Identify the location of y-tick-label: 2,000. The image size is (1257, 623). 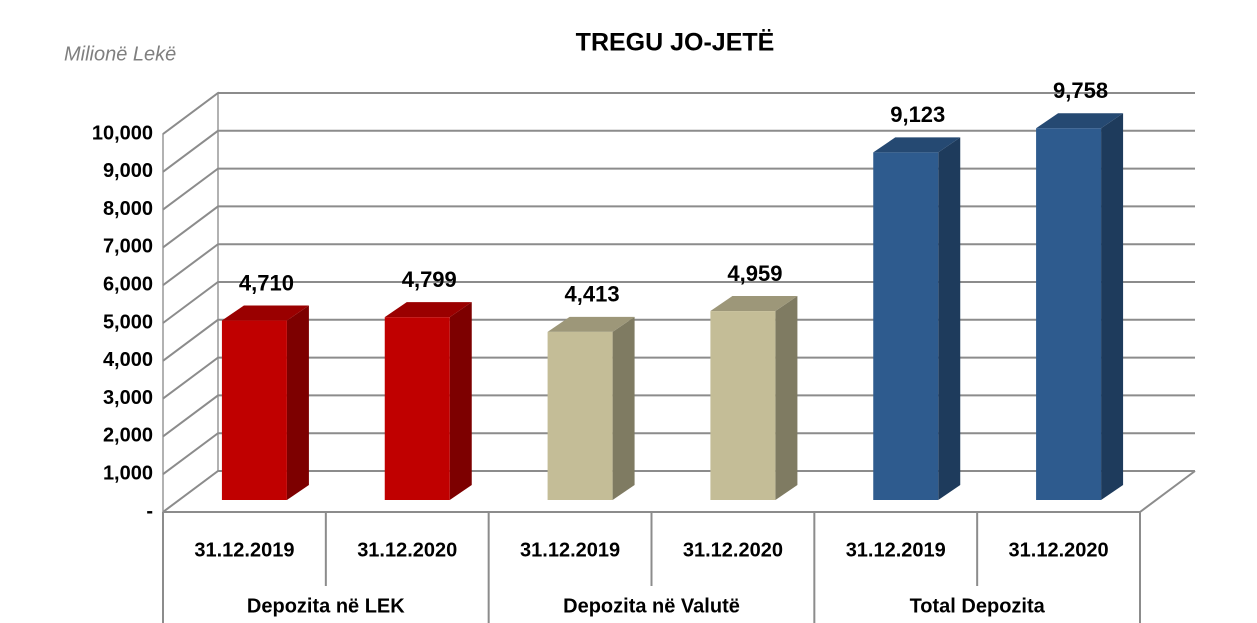
(128, 436).